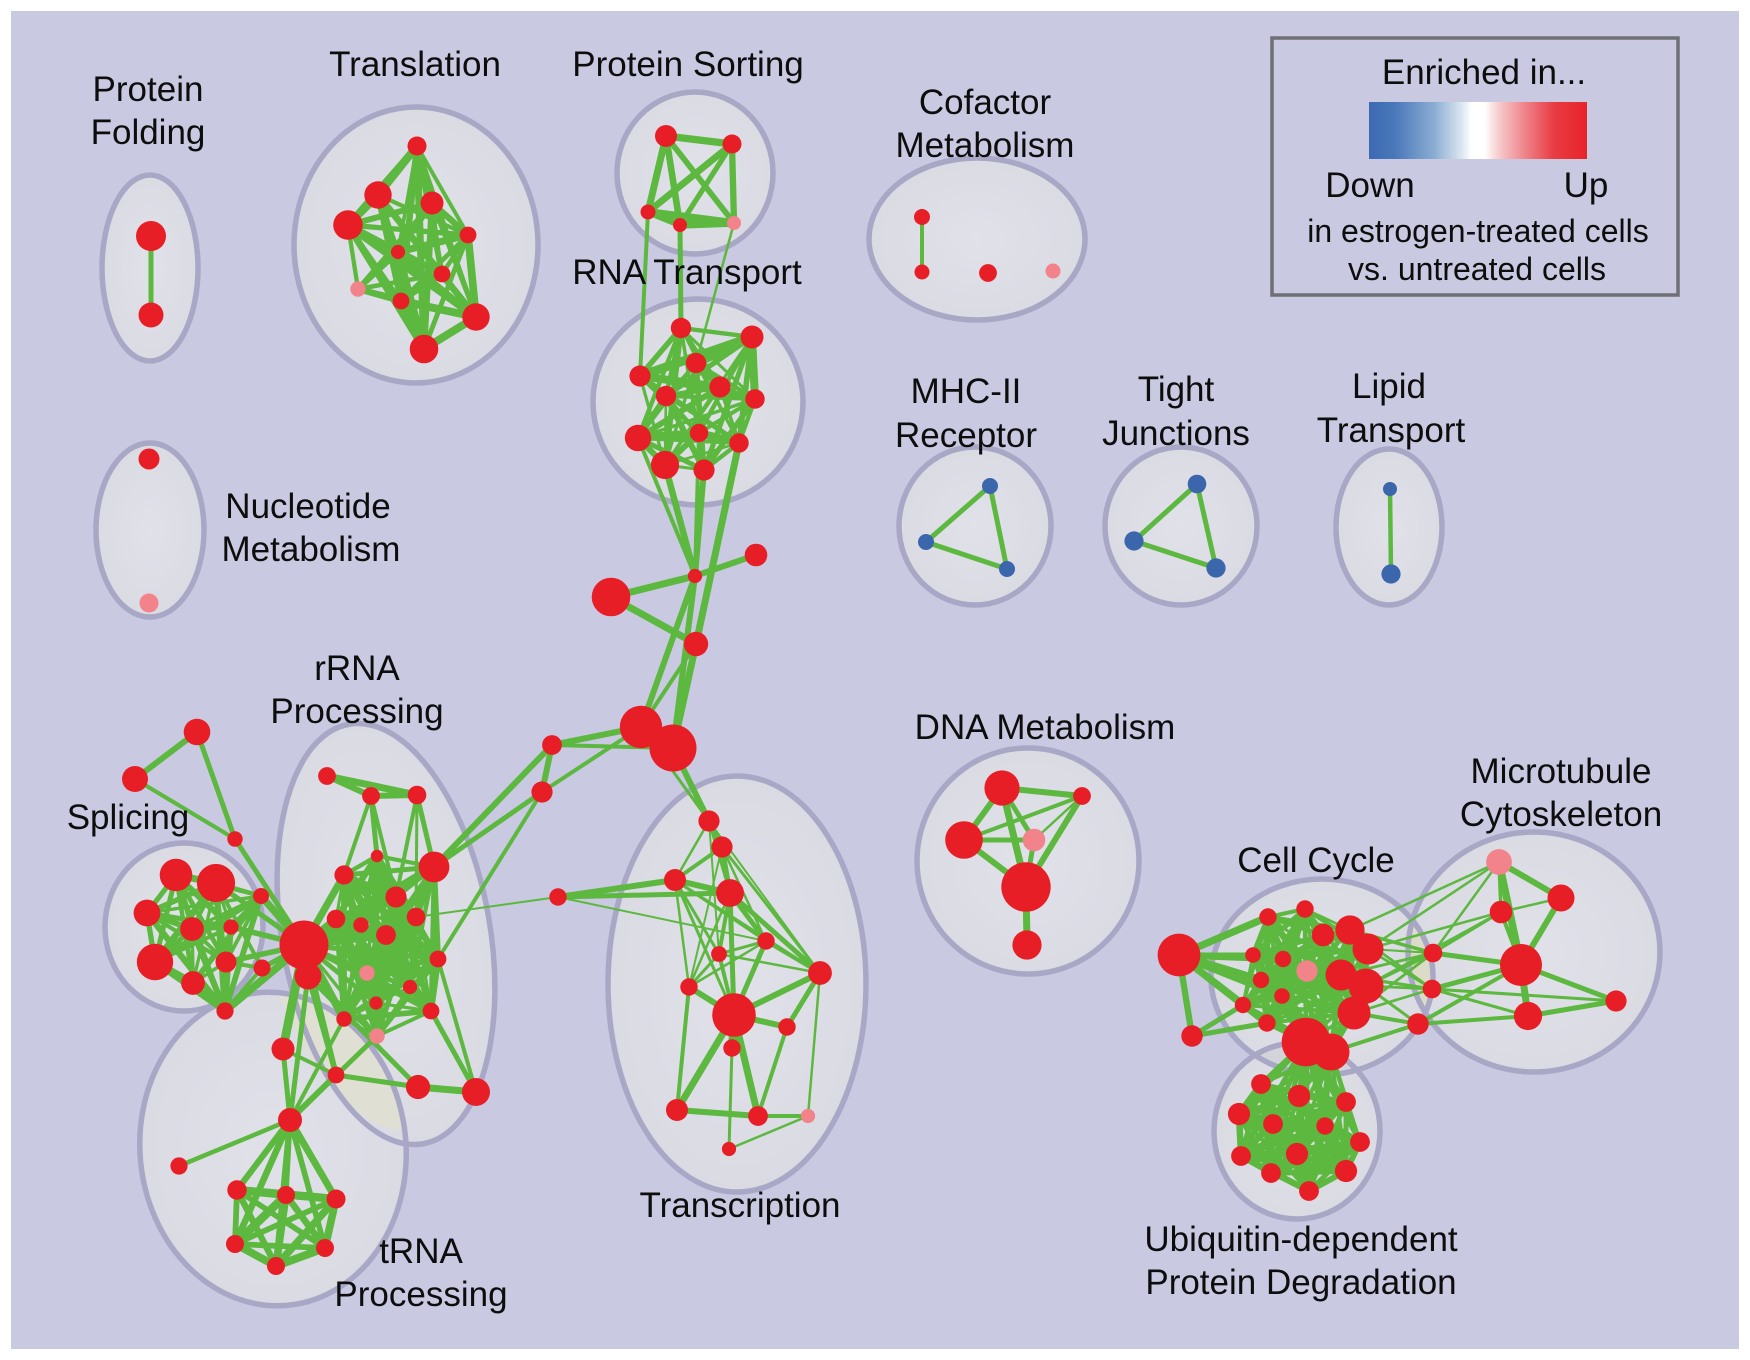 Image resolution: width=1750 pixels, height=1360 pixels. What do you see at coordinates (1301, 1239) in the screenshot?
I see `svg-text: Ubiquitin-dependent` at bounding box center [1301, 1239].